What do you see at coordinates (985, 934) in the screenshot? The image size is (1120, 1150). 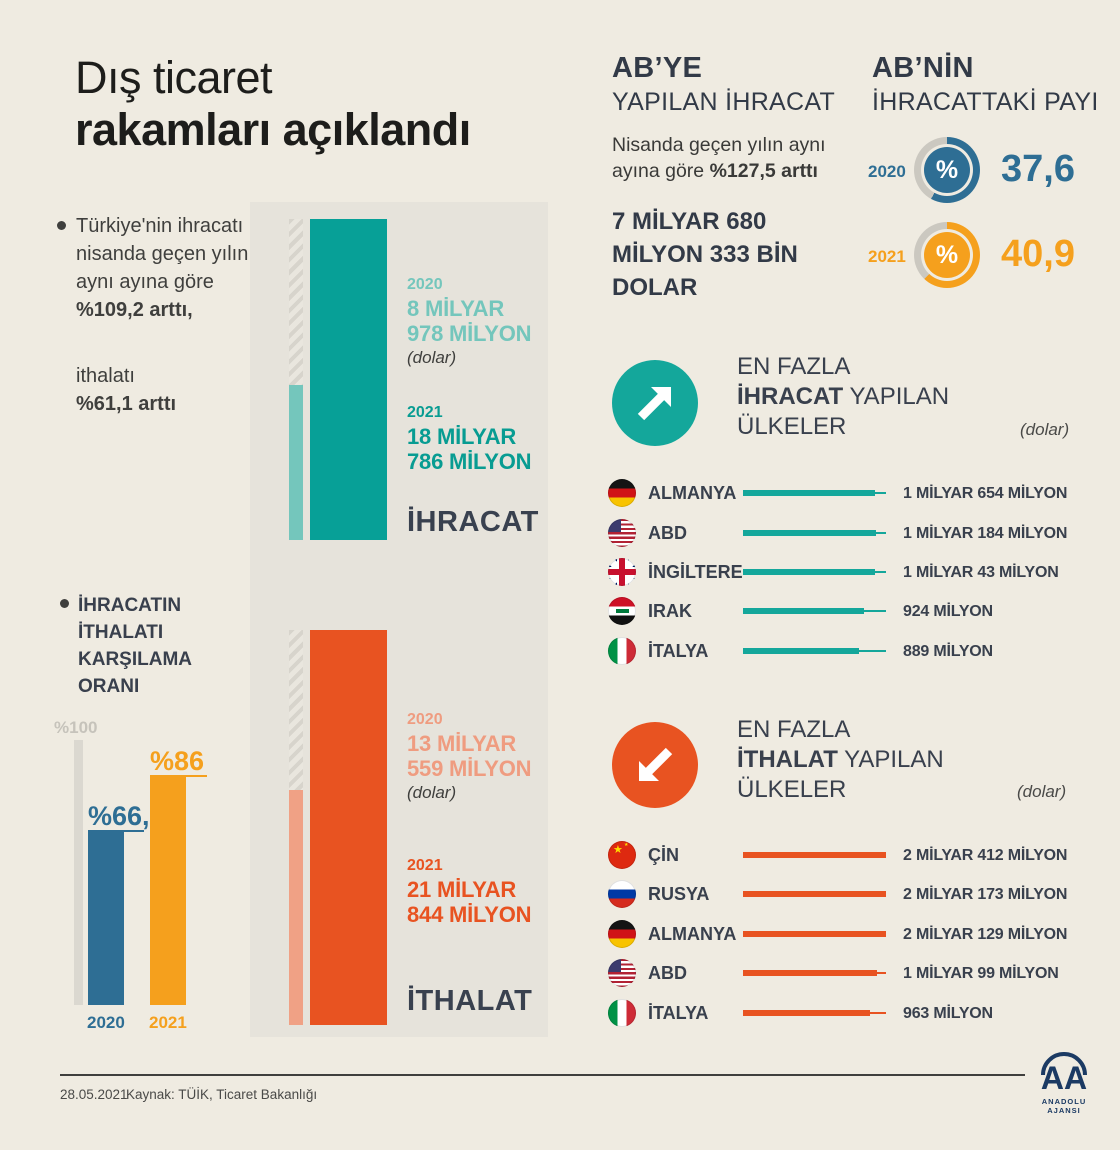 I see `country-value: 2 MİLYAR 129 MİLYON` at bounding box center [985, 934].